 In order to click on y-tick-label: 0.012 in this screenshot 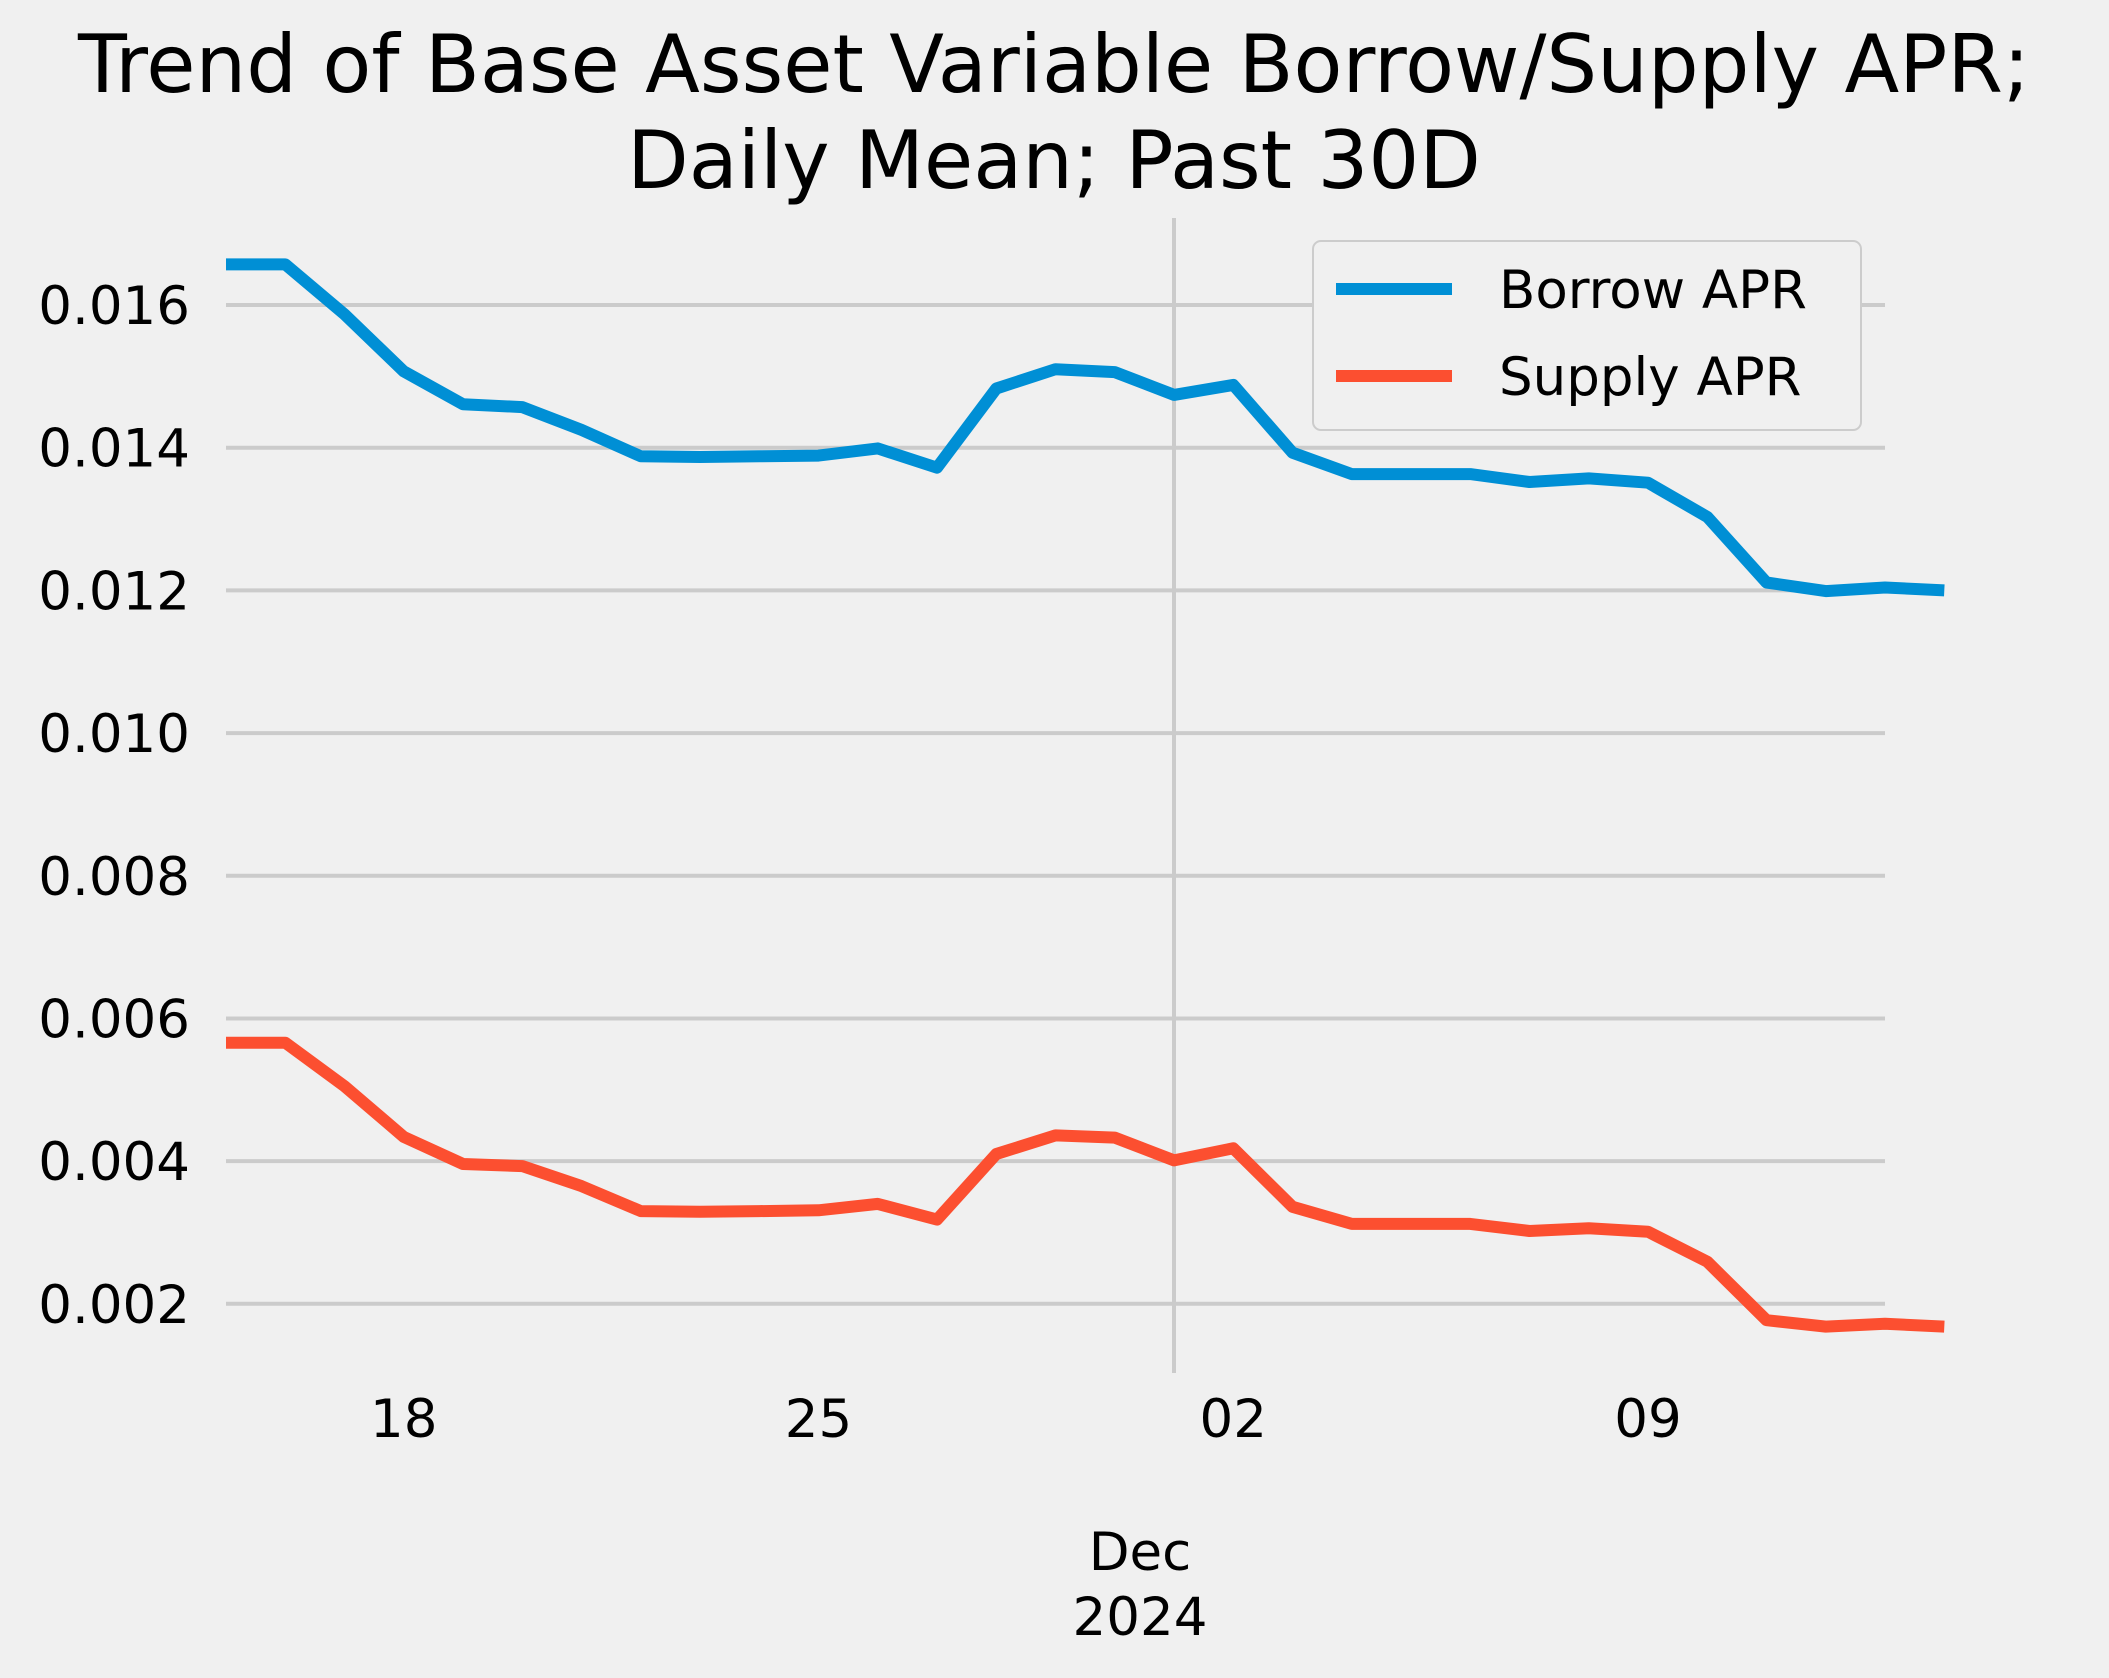, I will do `click(114, 591)`.